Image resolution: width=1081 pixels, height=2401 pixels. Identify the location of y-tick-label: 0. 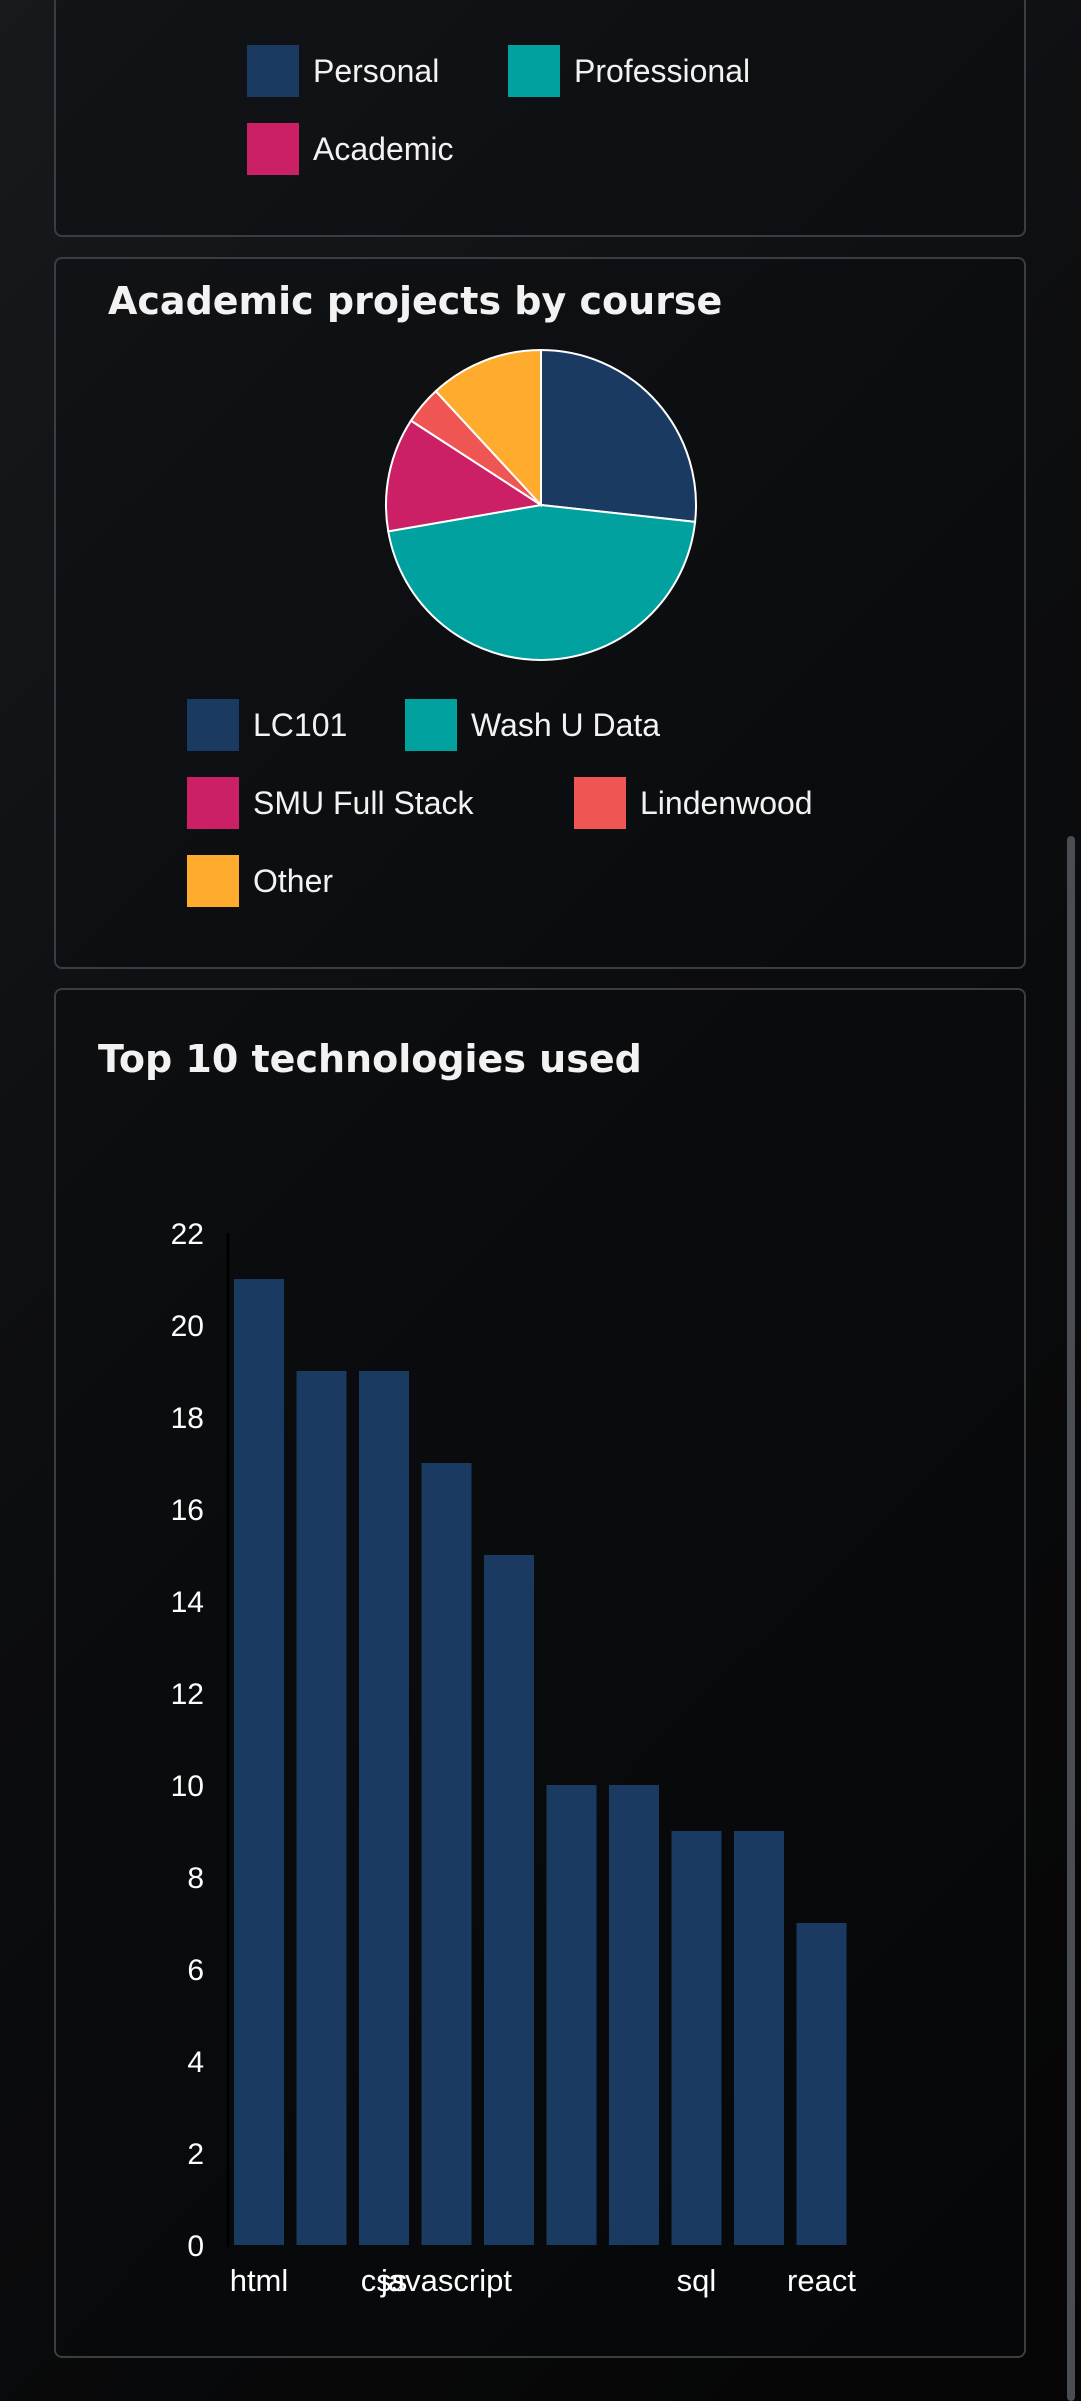
(195, 2246).